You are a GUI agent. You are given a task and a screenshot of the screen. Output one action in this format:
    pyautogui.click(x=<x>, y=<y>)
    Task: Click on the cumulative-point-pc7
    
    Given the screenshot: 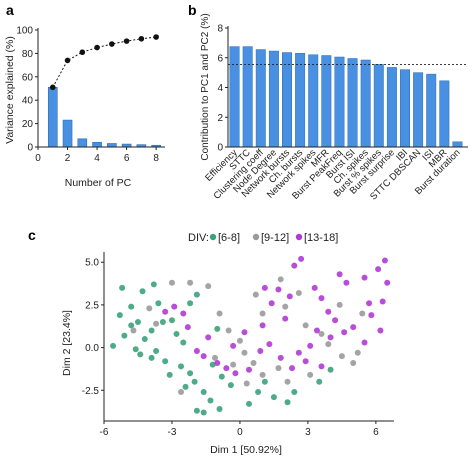 What is the action you would take?
    pyautogui.click(x=141, y=38)
    